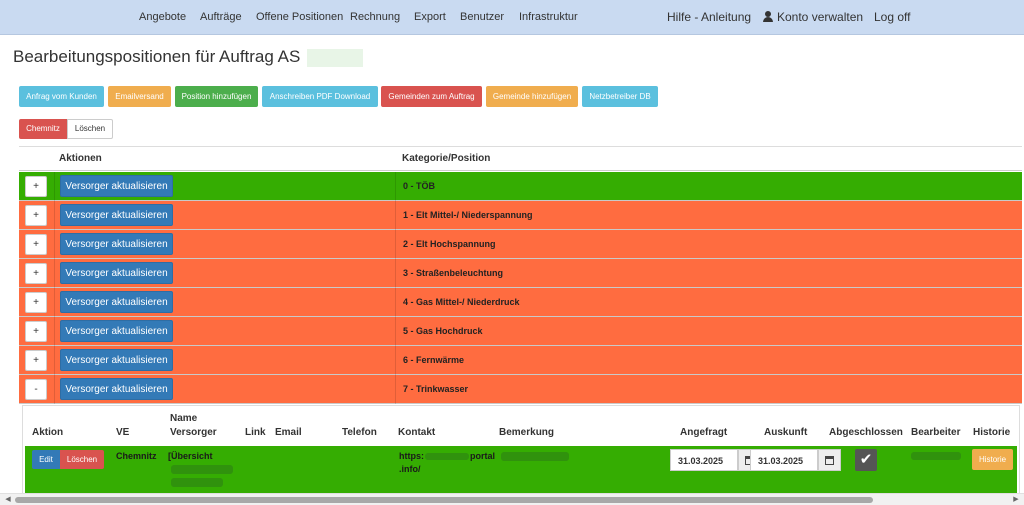 This screenshot has height=505, width=1024. What do you see at coordinates (1016, 499) in the screenshot?
I see `scroll-right-icon: ▶` at bounding box center [1016, 499].